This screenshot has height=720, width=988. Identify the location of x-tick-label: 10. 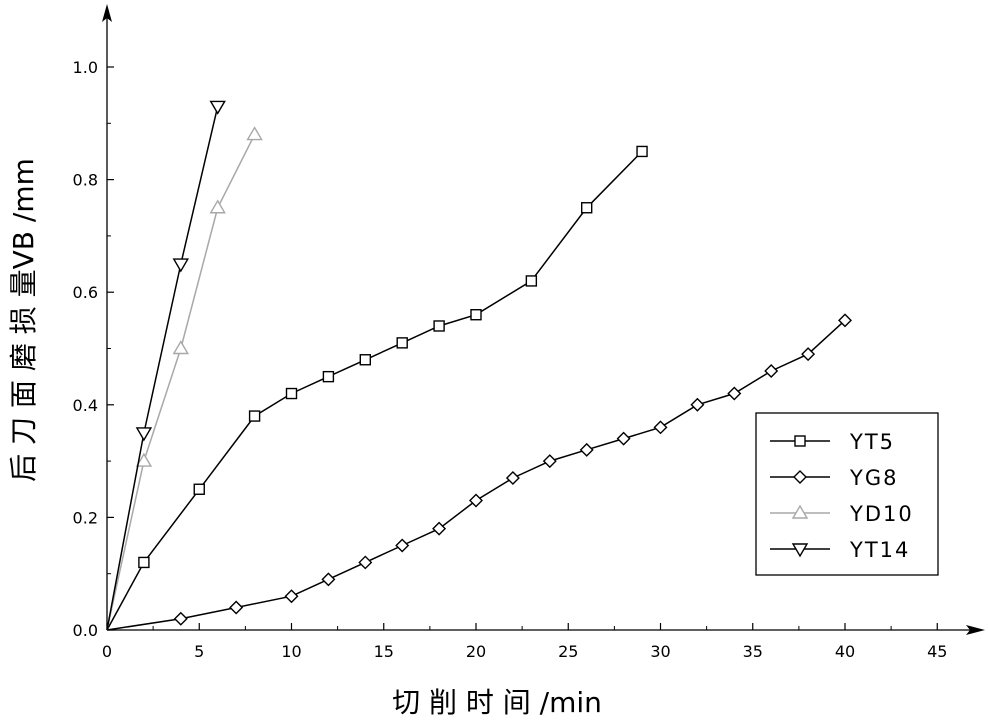
(291, 651).